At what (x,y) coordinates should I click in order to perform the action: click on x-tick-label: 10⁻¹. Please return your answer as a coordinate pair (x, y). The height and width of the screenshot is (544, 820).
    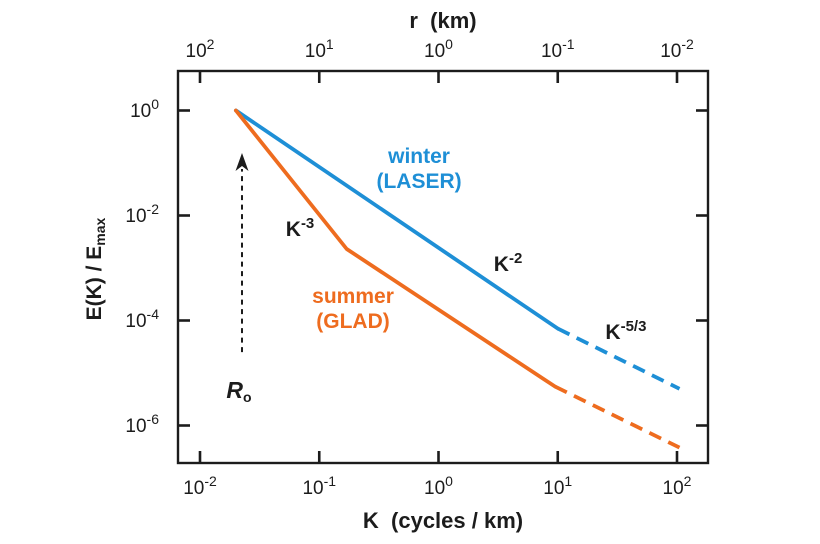
    Looking at the image, I should click on (319, 486).